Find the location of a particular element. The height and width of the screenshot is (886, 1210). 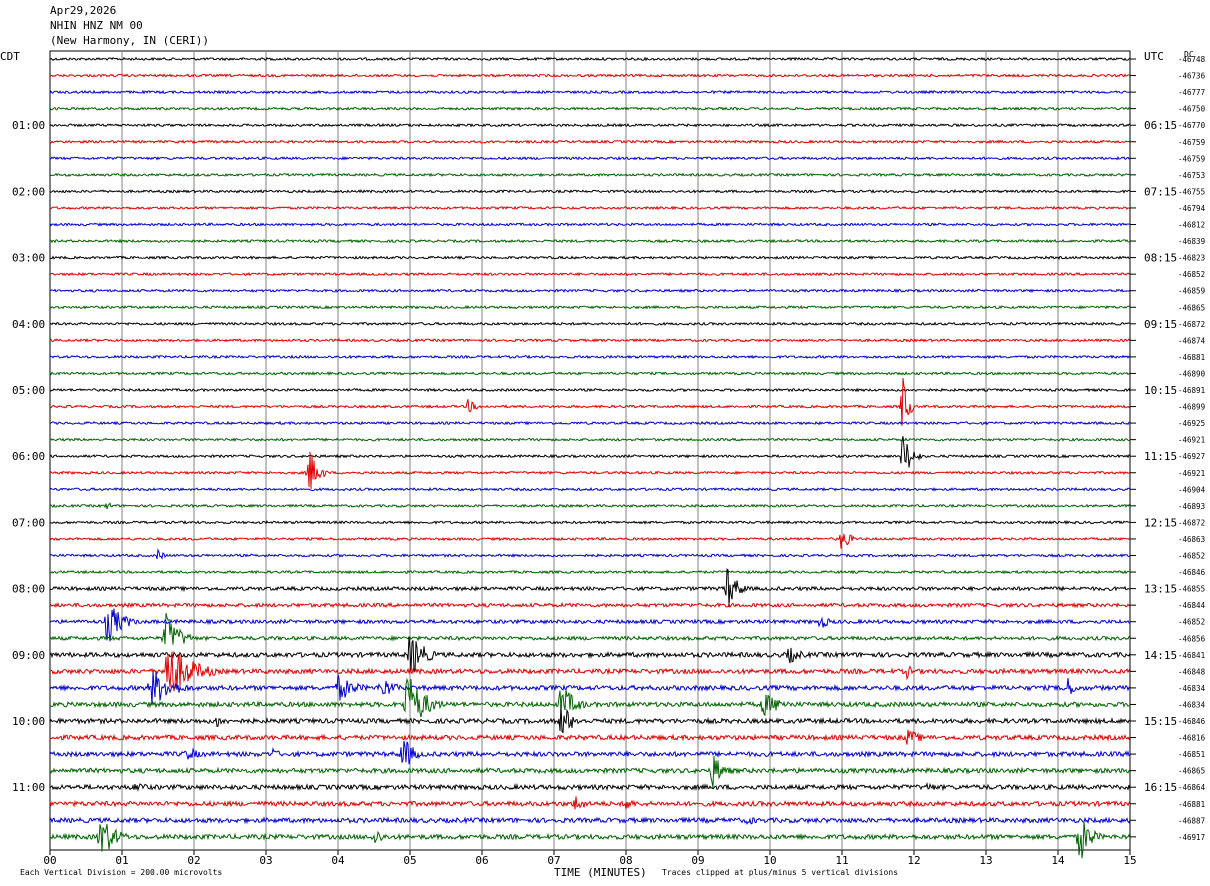

dc-value-label: -46851 is located at coordinates (1191, 754).